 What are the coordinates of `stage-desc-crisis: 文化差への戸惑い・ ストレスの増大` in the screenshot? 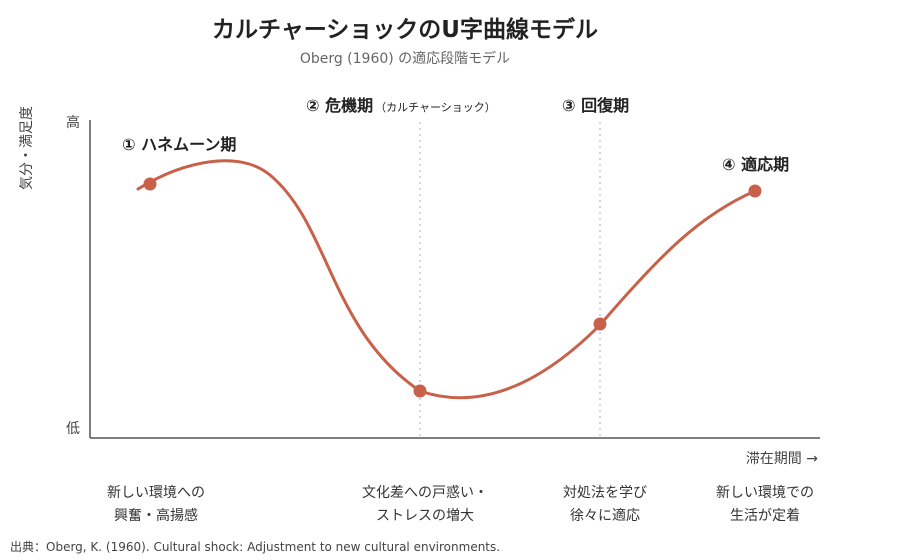 It's located at (425, 505).